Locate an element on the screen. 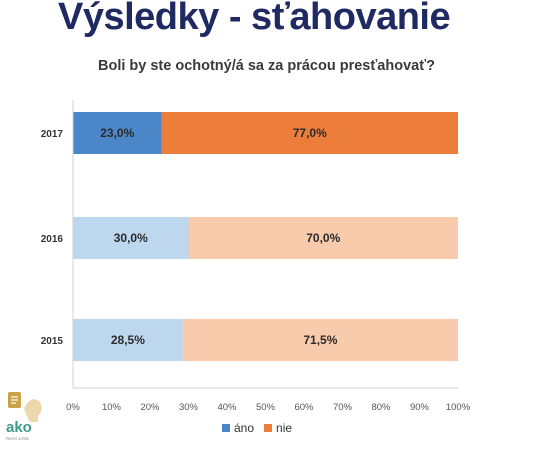 This screenshot has width=533, height=449. legend-item-nie: nie is located at coordinates (278, 428).